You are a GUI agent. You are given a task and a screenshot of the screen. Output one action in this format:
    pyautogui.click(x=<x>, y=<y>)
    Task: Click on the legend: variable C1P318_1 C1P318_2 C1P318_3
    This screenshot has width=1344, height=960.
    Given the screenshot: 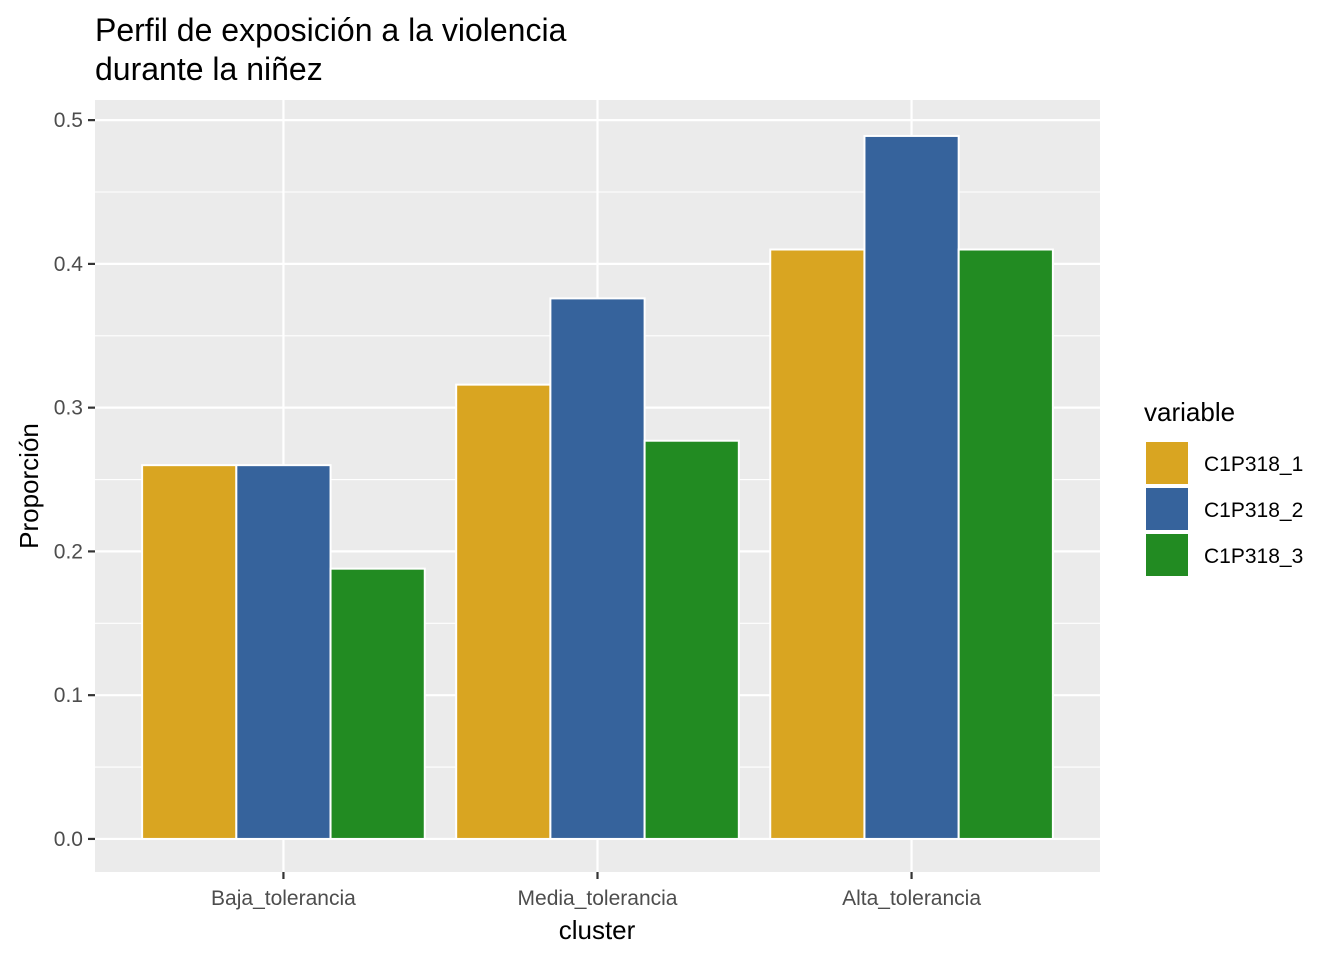 What is the action you would take?
    pyautogui.click(x=1223, y=487)
    